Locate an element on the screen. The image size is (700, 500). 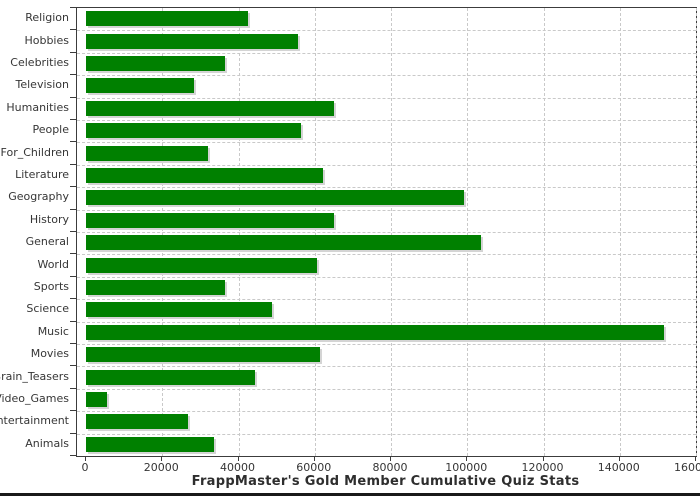
category-label-television: Television is located at coordinates (42, 85).